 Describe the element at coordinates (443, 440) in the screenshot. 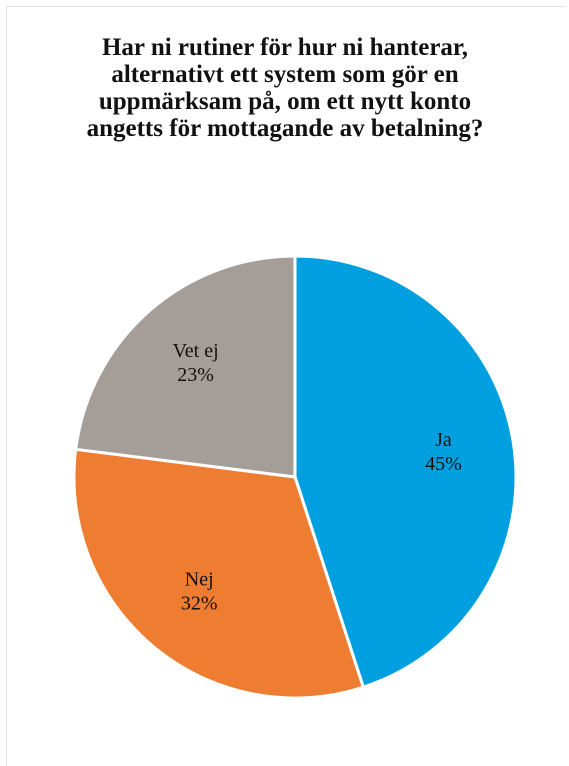

I see `slice-label: Ja` at that location.